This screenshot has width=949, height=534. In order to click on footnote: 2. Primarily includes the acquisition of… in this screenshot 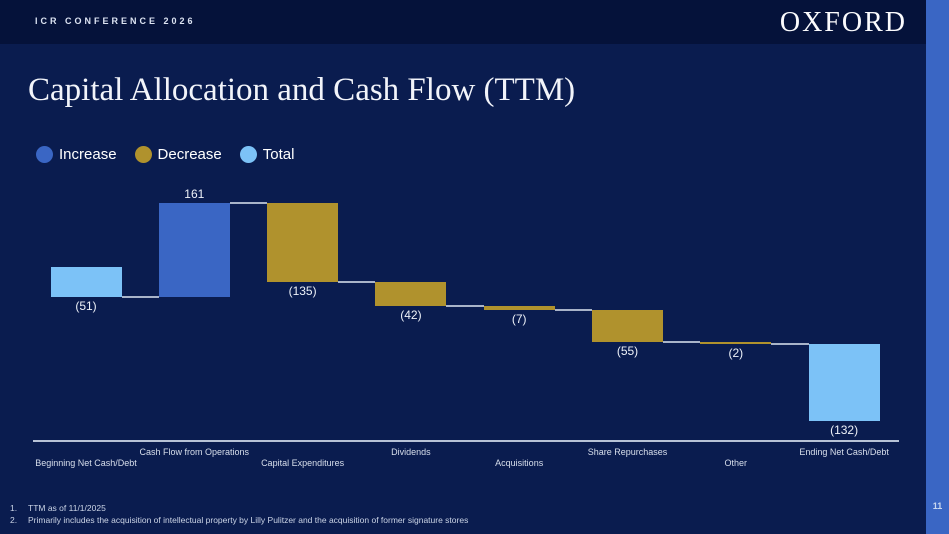, I will do `click(239, 521)`.